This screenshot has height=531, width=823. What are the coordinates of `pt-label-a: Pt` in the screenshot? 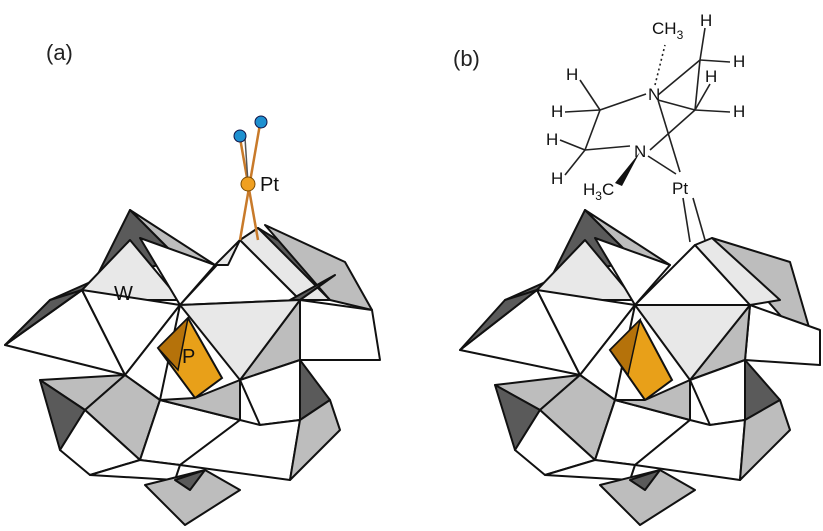 It's located at (269, 185).